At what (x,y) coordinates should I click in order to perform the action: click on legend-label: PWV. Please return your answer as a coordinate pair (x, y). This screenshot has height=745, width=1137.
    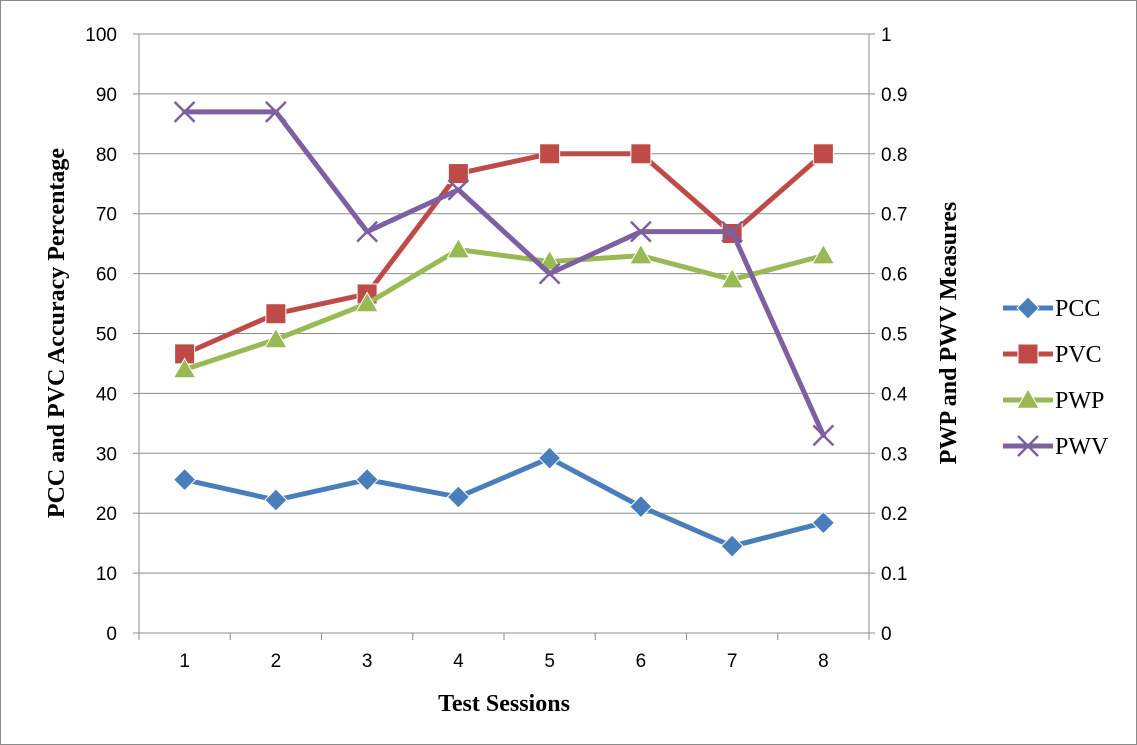
    Looking at the image, I should click on (1082, 447).